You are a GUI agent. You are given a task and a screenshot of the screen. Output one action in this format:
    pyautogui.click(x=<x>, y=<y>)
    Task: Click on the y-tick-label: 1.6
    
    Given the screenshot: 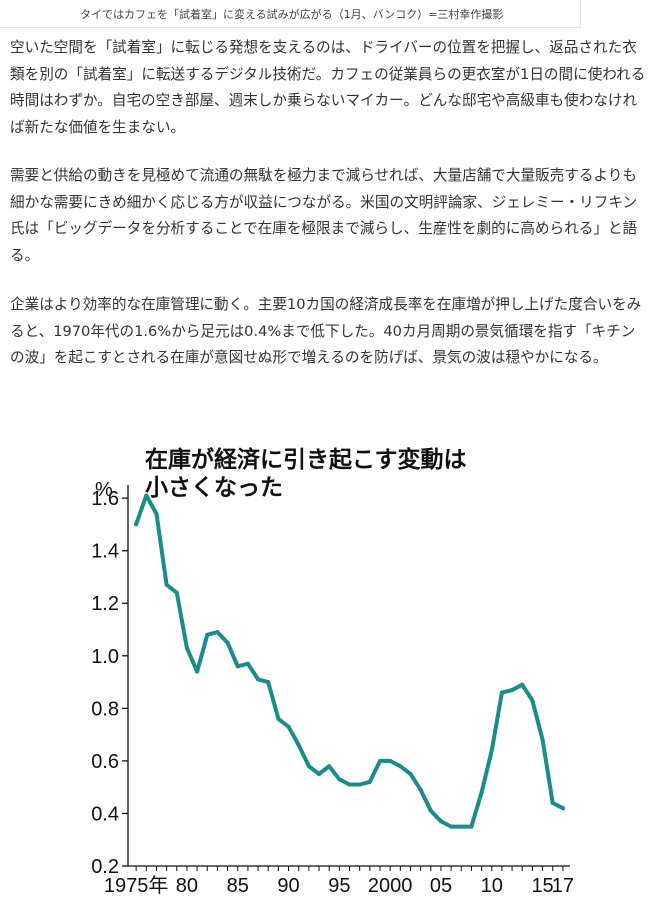 What is the action you would take?
    pyautogui.click(x=105, y=499)
    